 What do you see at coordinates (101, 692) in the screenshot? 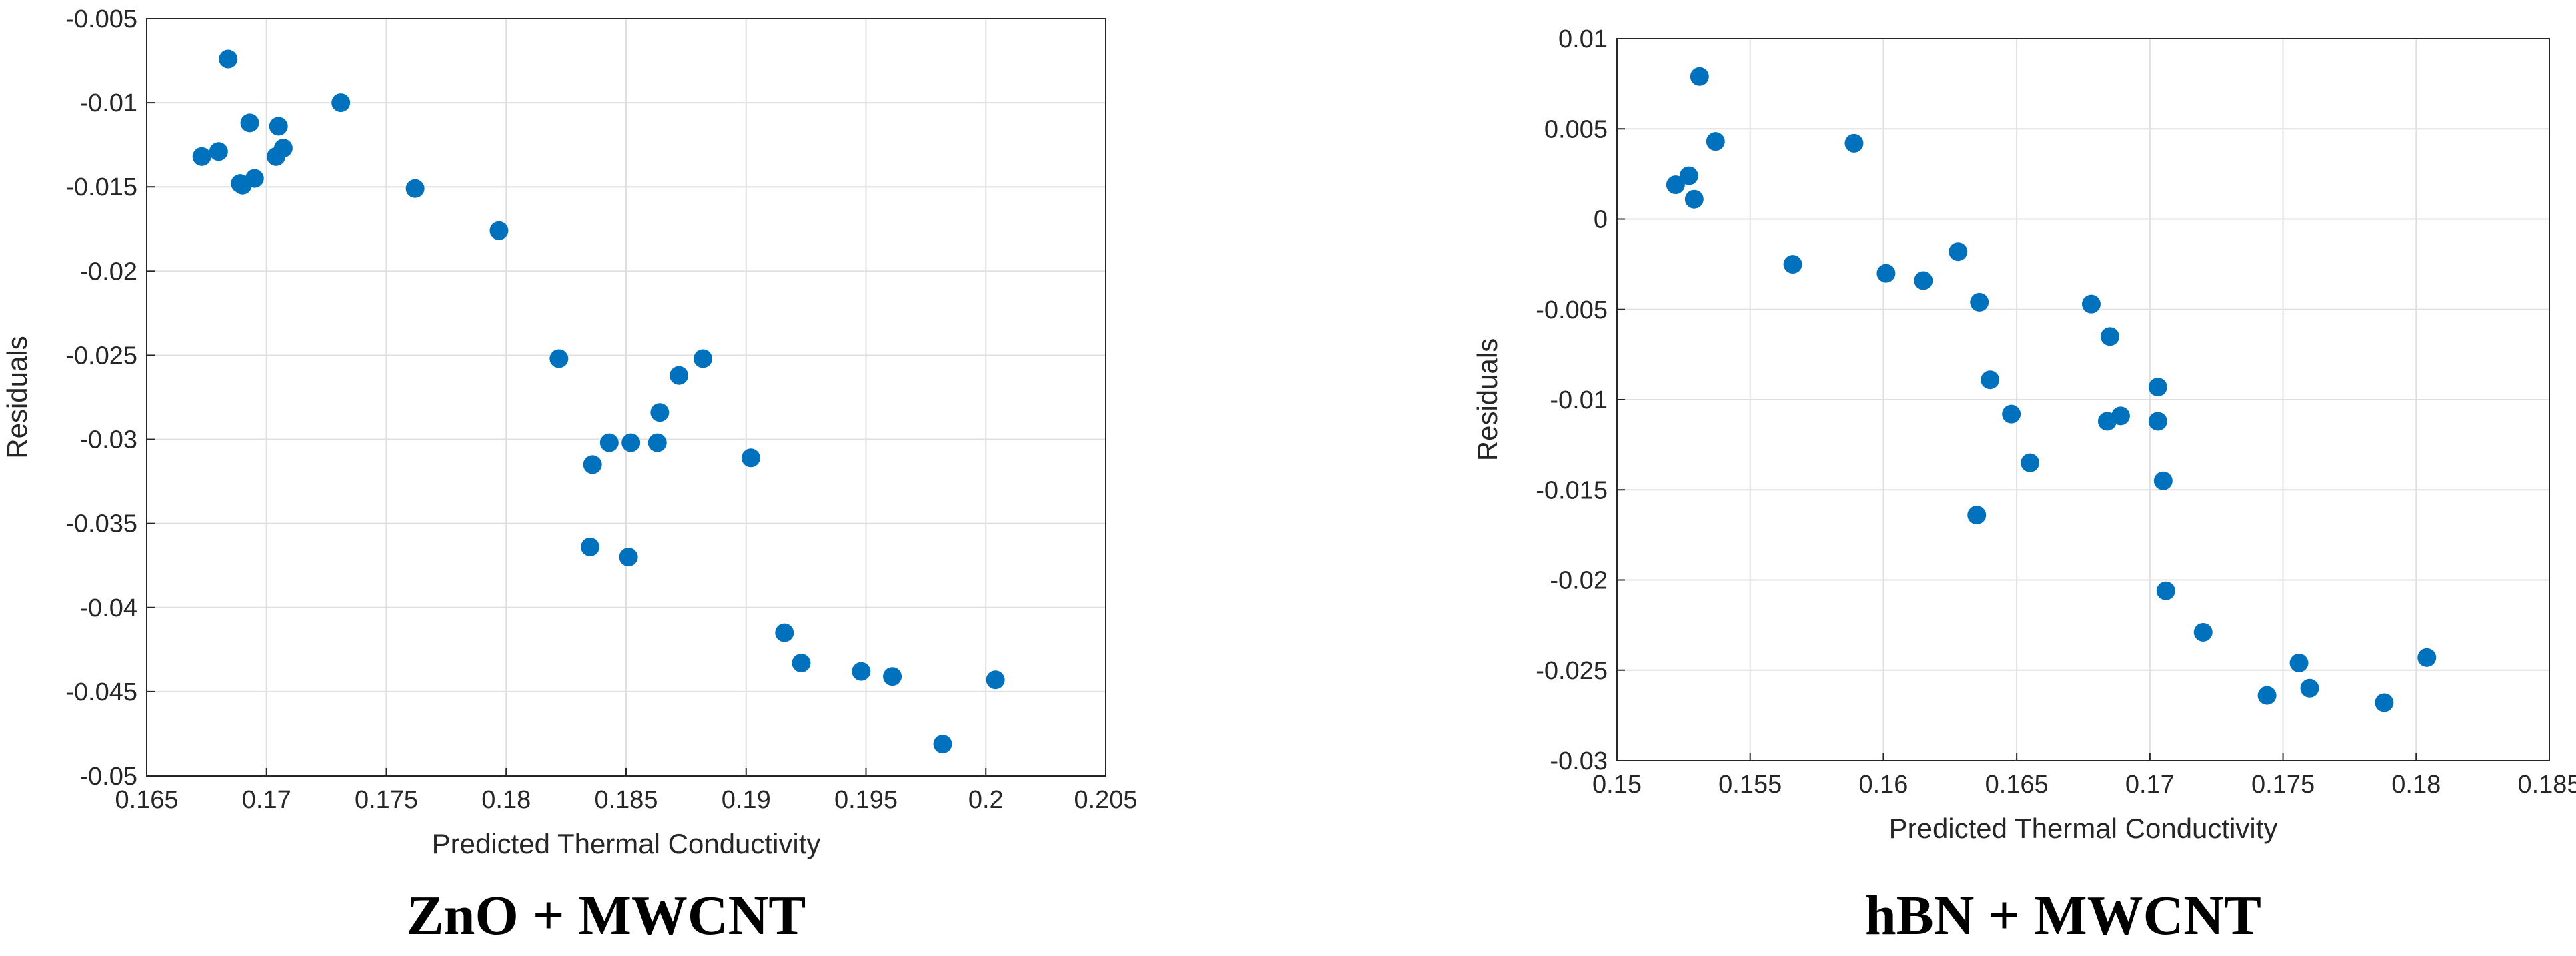
I see `y-tick-label: -0.045` at bounding box center [101, 692].